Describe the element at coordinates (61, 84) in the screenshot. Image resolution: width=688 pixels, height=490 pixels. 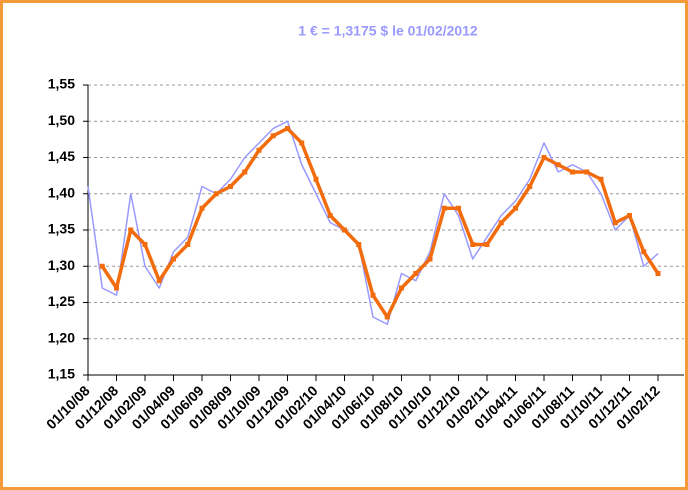
I see `y-tick-label: 1,55` at that location.